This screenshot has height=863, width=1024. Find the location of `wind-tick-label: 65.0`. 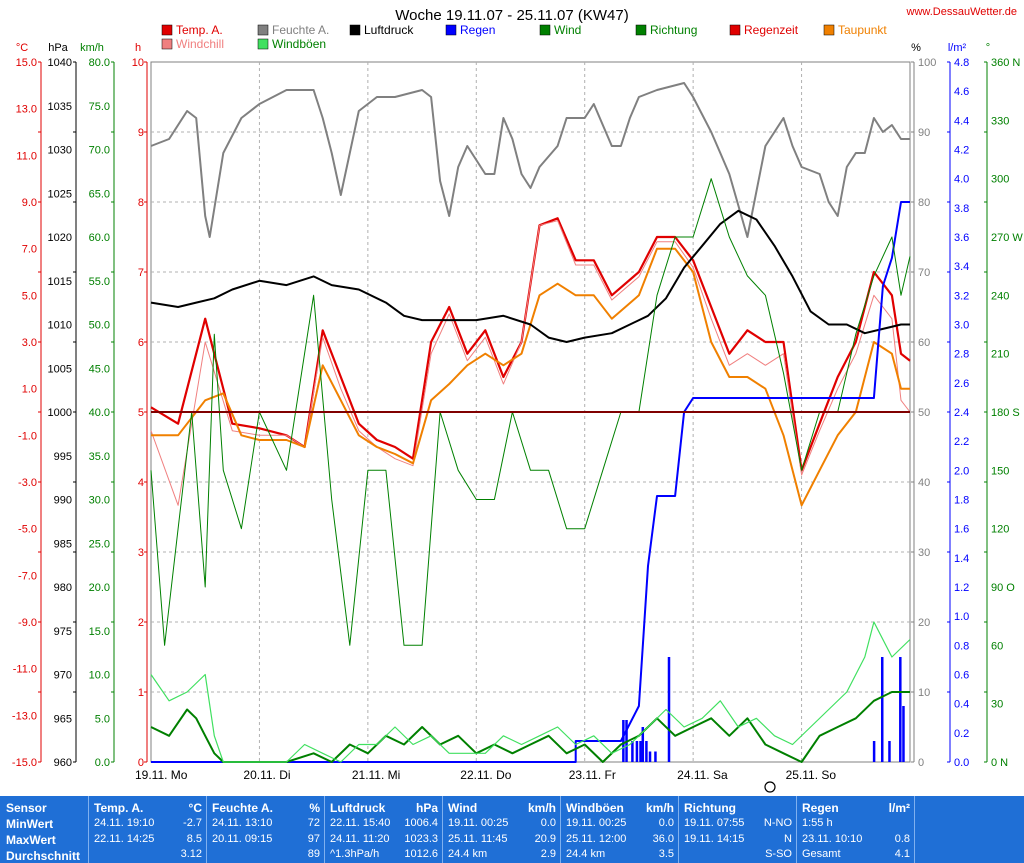

wind-tick-label: 65.0 is located at coordinates (99, 194).